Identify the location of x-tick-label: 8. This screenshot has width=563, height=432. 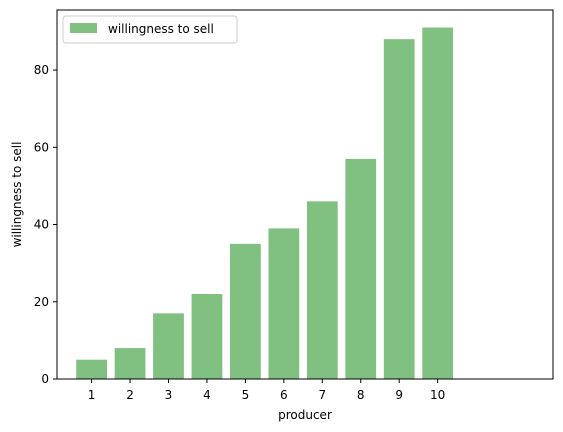
(361, 395).